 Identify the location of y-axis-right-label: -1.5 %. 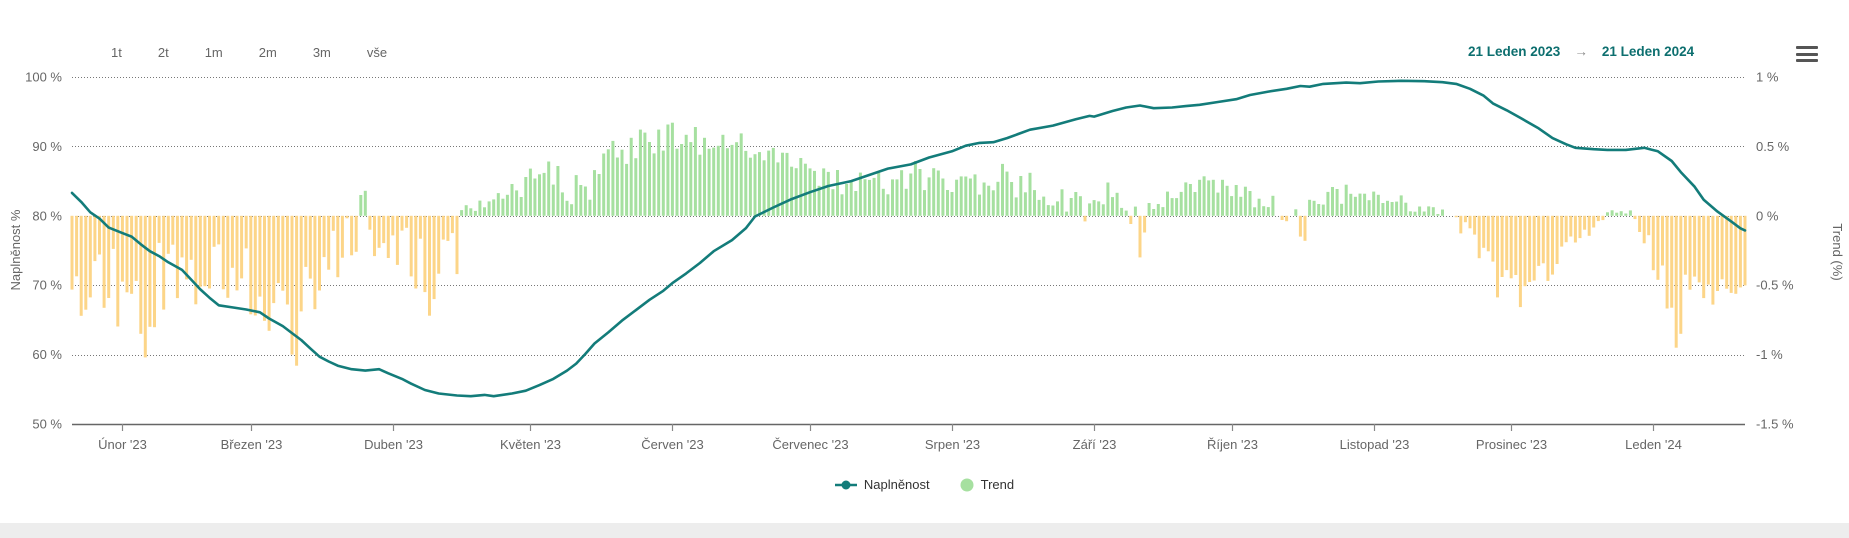
(1775, 424).